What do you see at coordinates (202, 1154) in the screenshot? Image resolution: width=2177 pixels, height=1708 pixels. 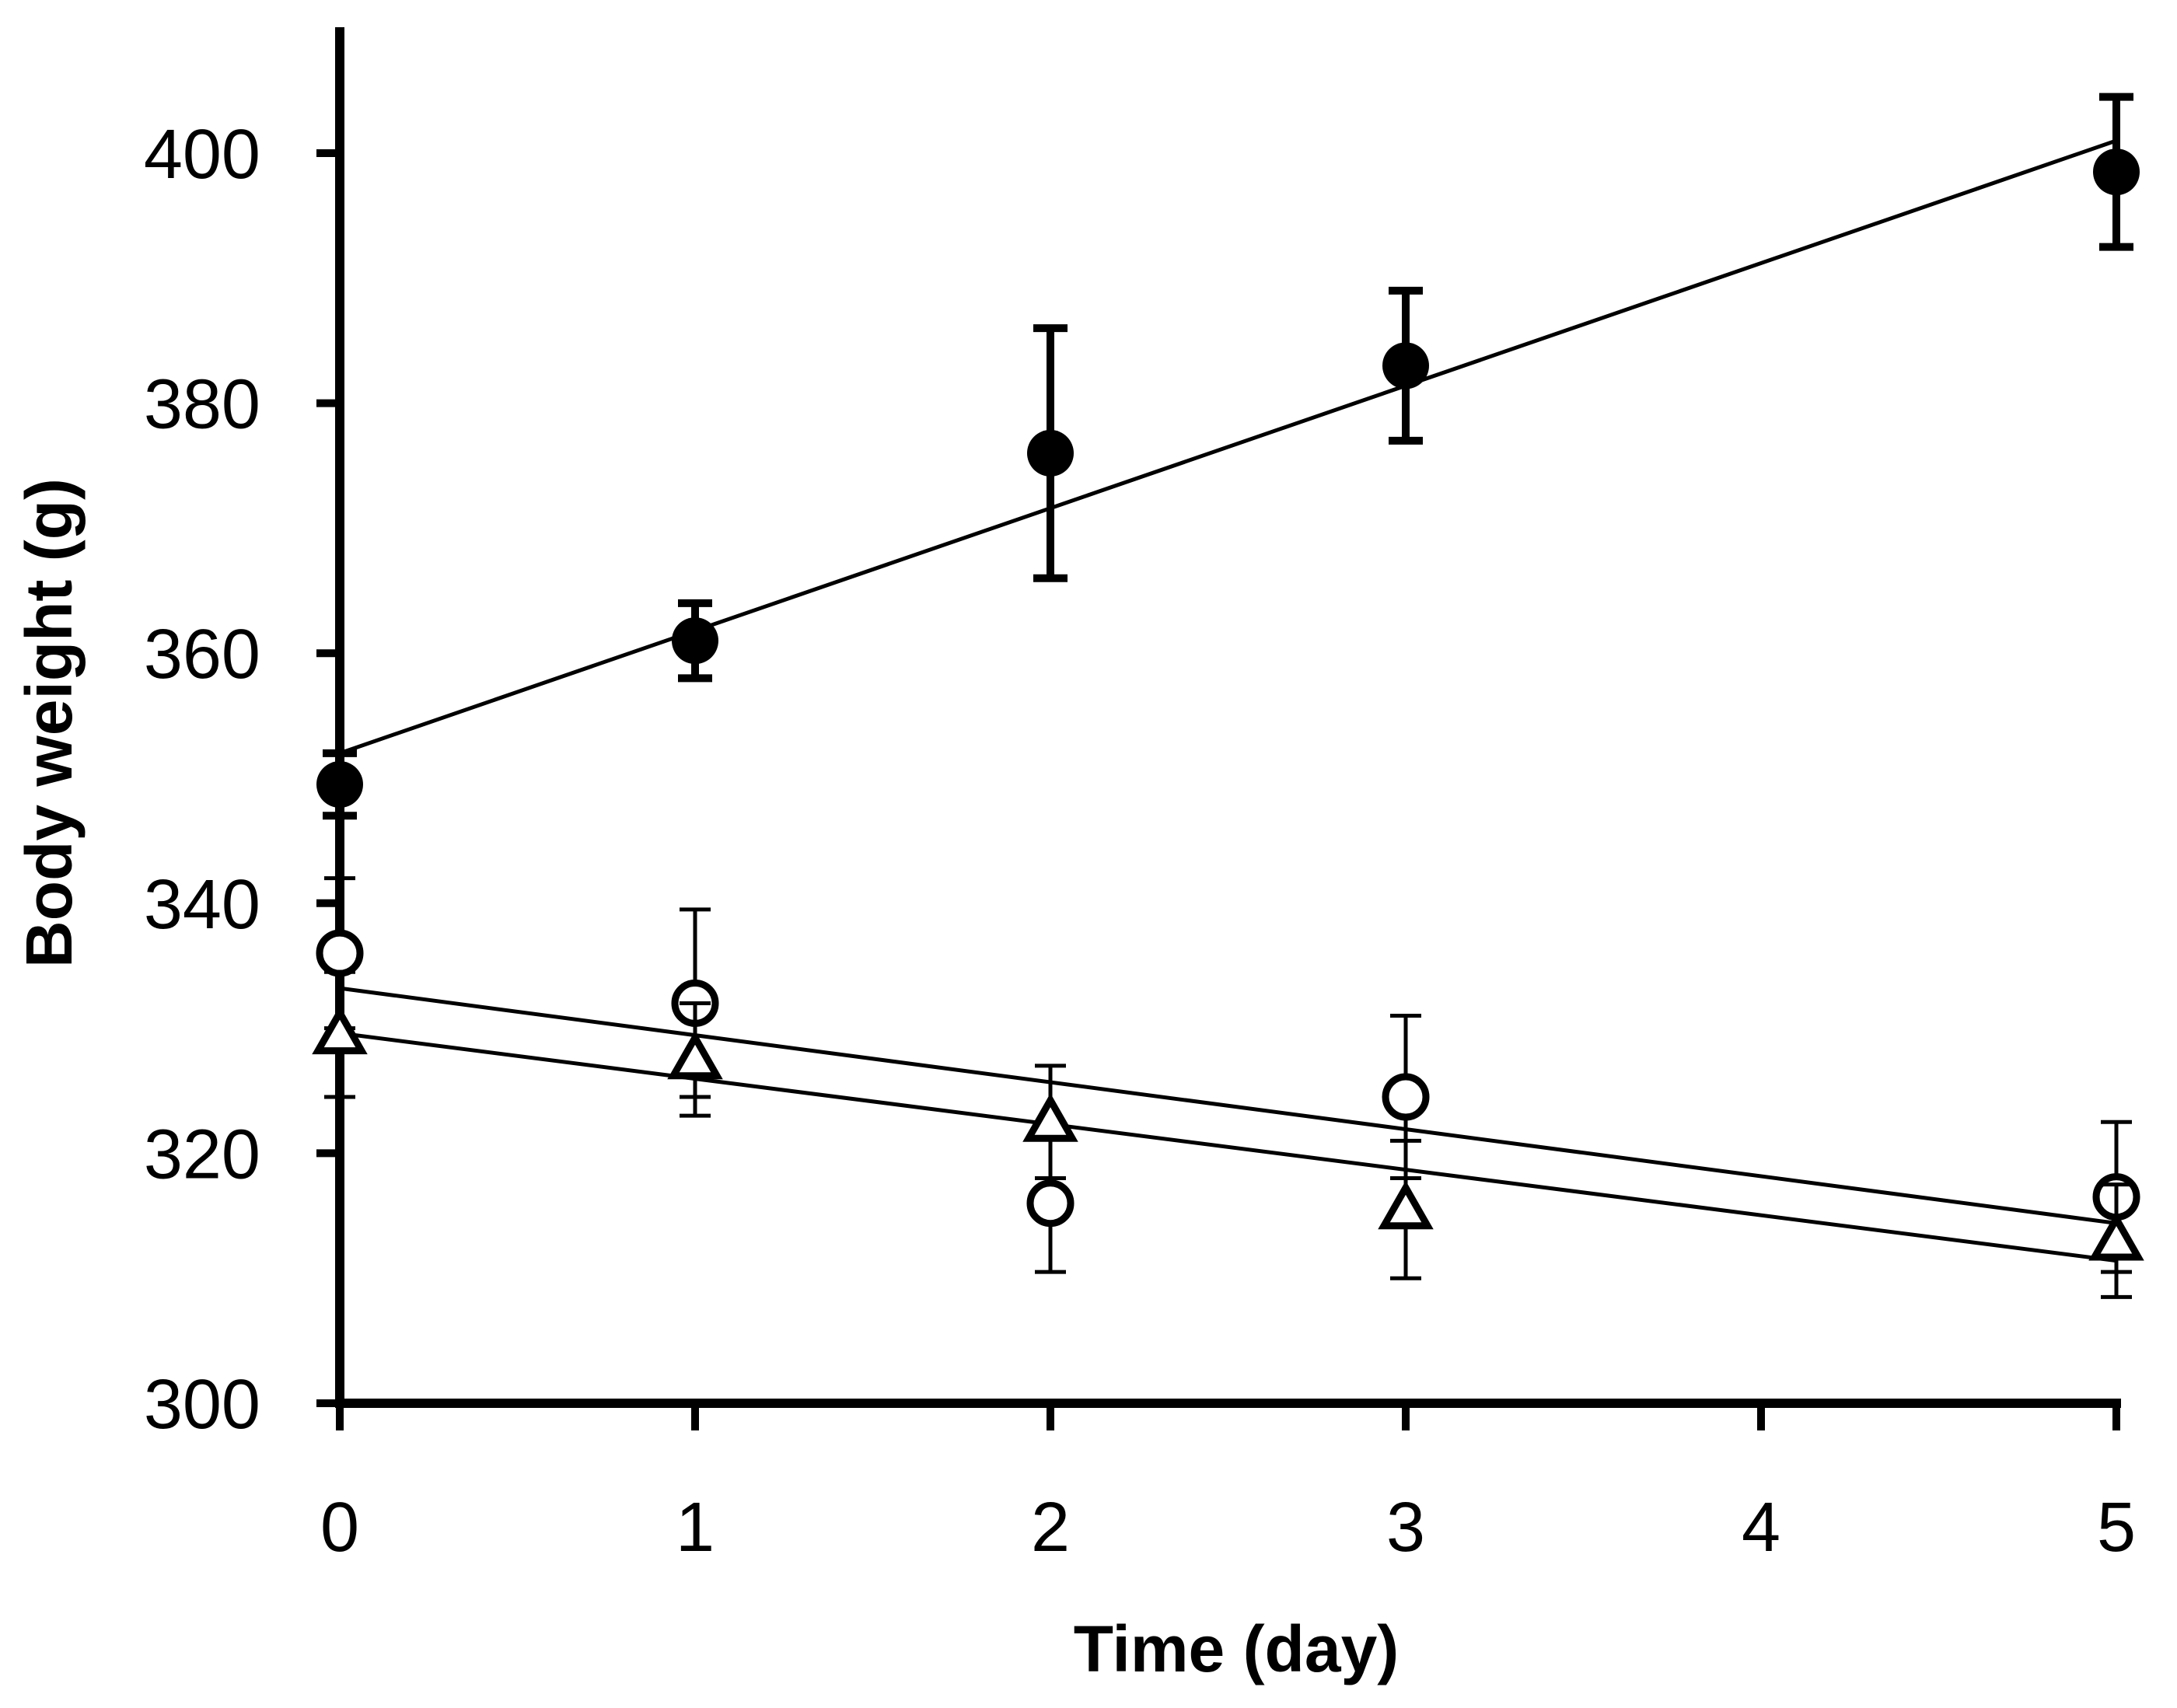 I see `y-tick-label: 320` at bounding box center [202, 1154].